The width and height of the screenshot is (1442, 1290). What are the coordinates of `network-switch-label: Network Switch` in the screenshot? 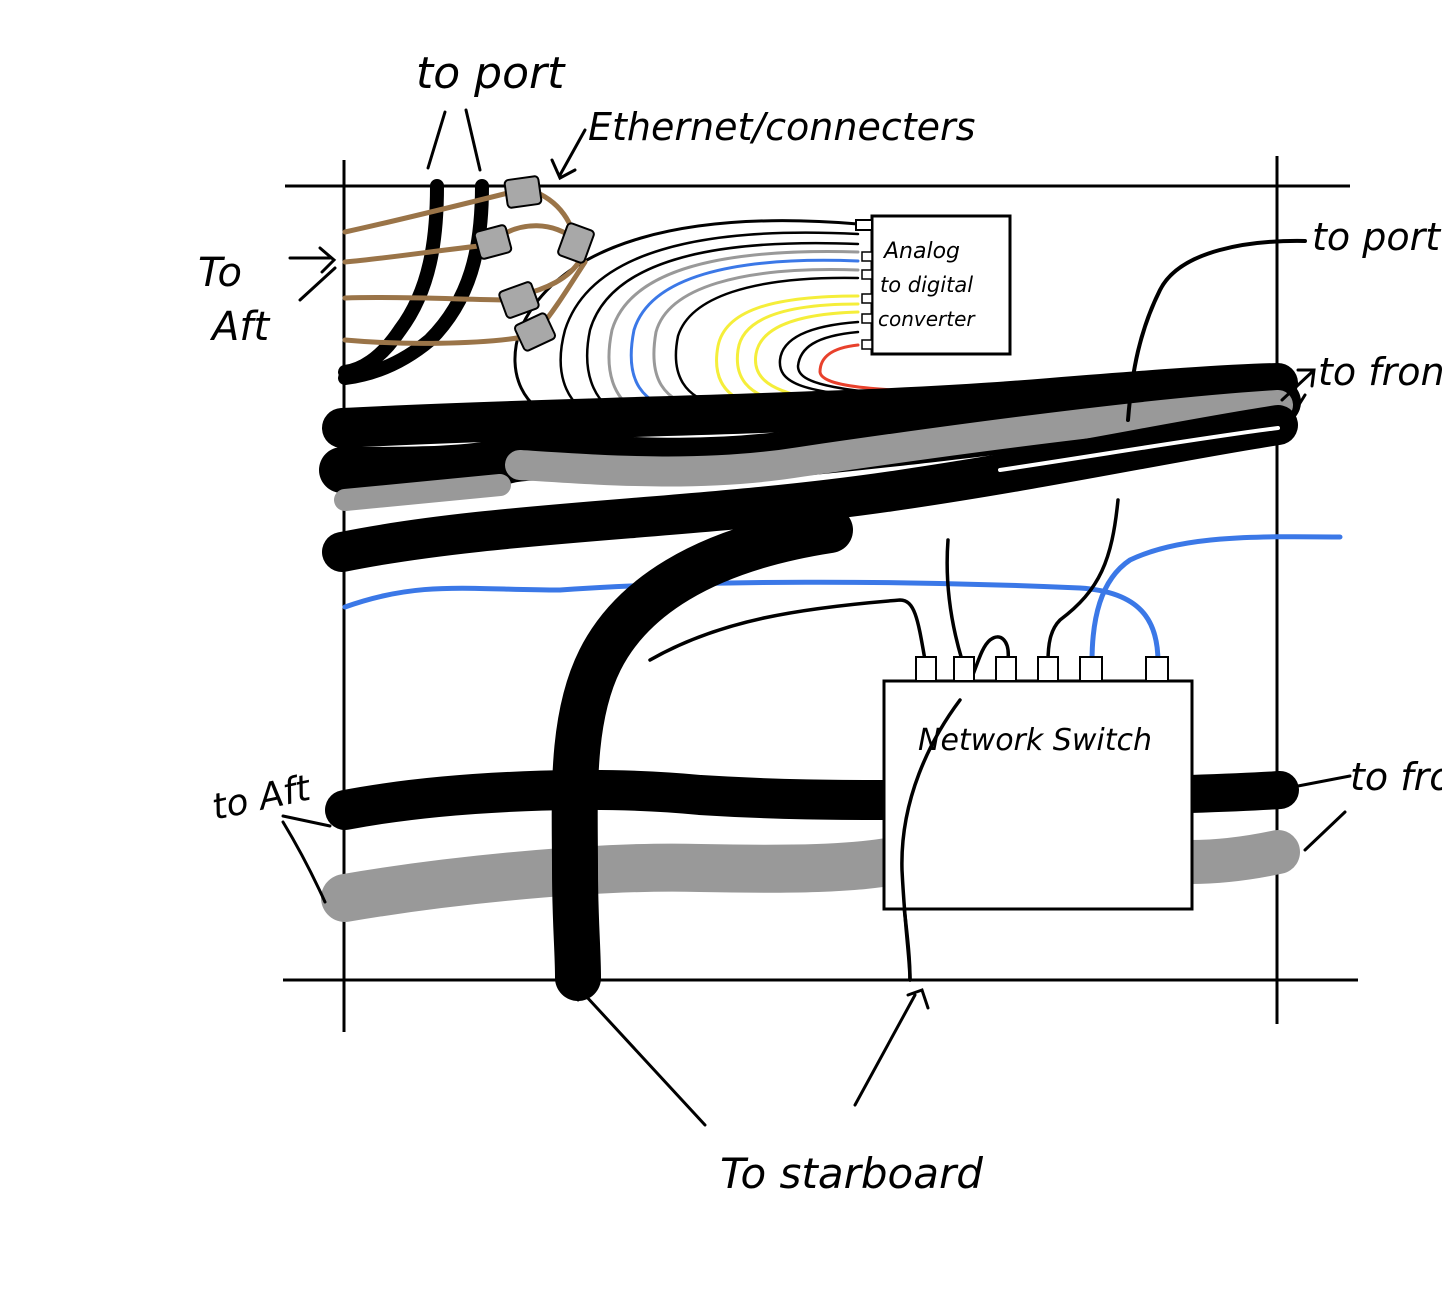 It's located at (1035, 740).